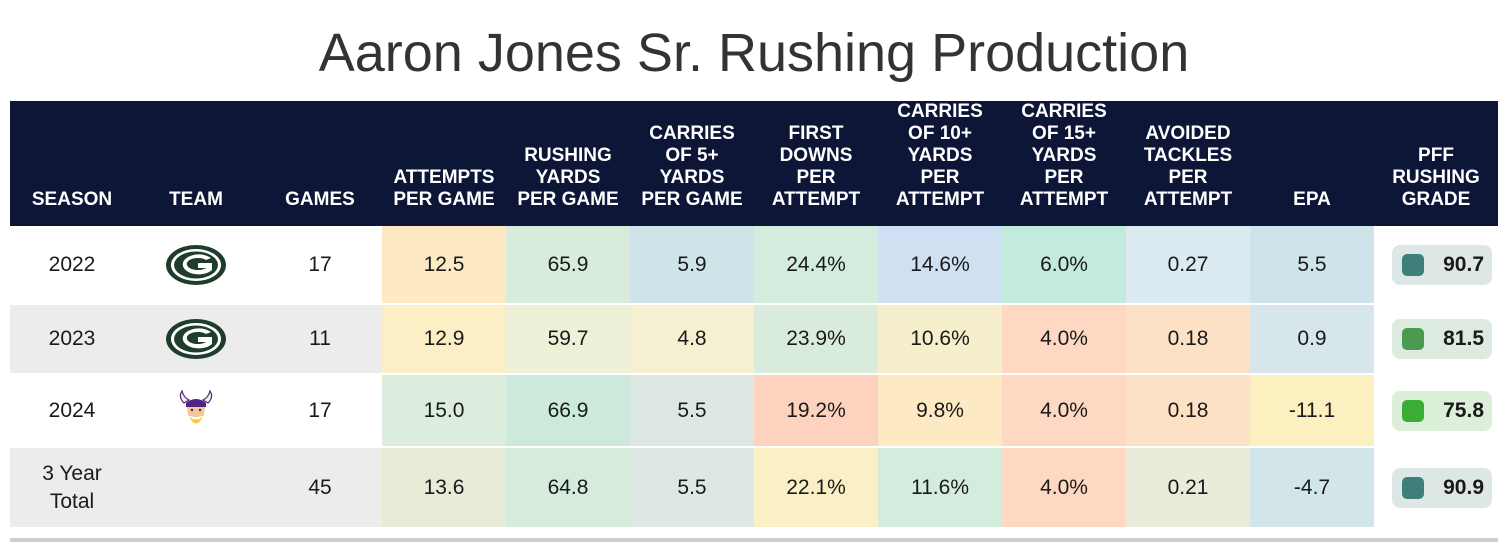 Image resolution: width=1508 pixels, height=550 pixels. I want to click on season-cell: 2023, so click(72, 338).